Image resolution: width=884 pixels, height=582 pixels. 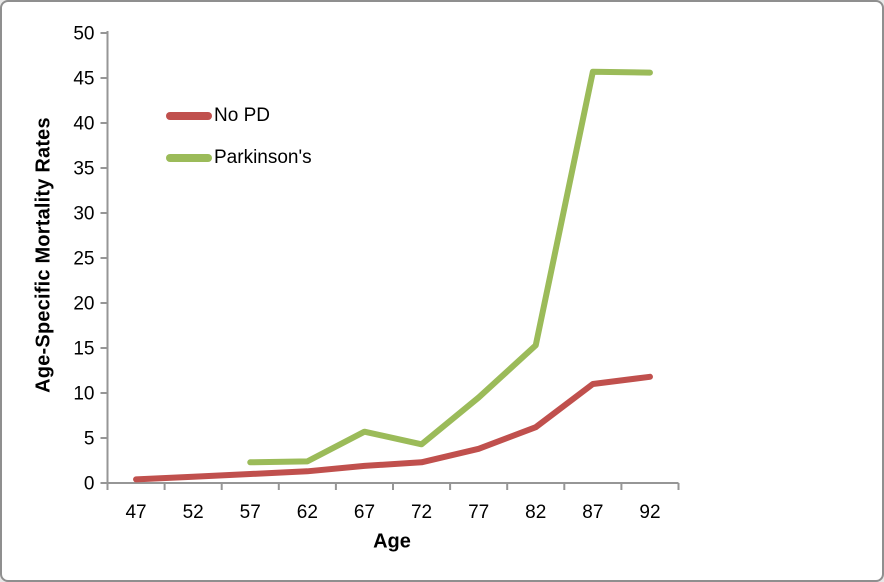 What do you see at coordinates (535, 512) in the screenshot?
I see `x-tick-label: 82` at bounding box center [535, 512].